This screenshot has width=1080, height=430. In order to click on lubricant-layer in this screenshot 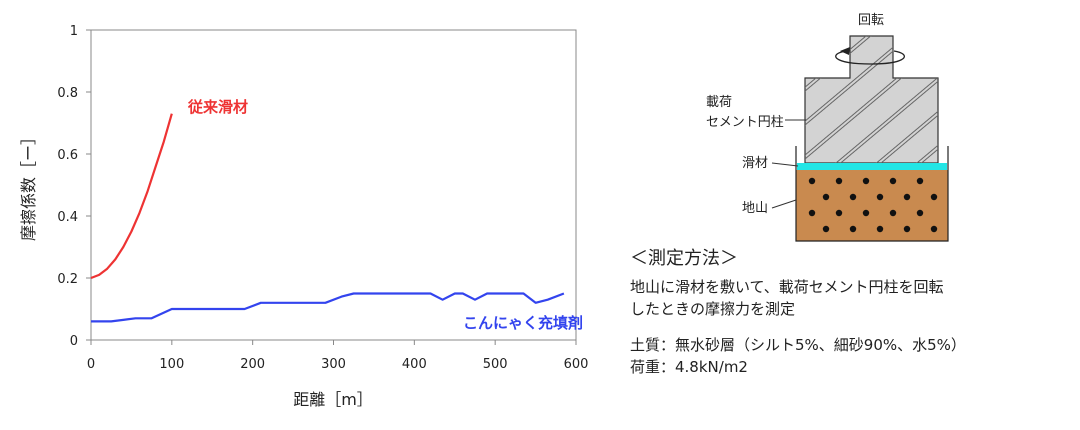, I will do `click(872, 166)`.